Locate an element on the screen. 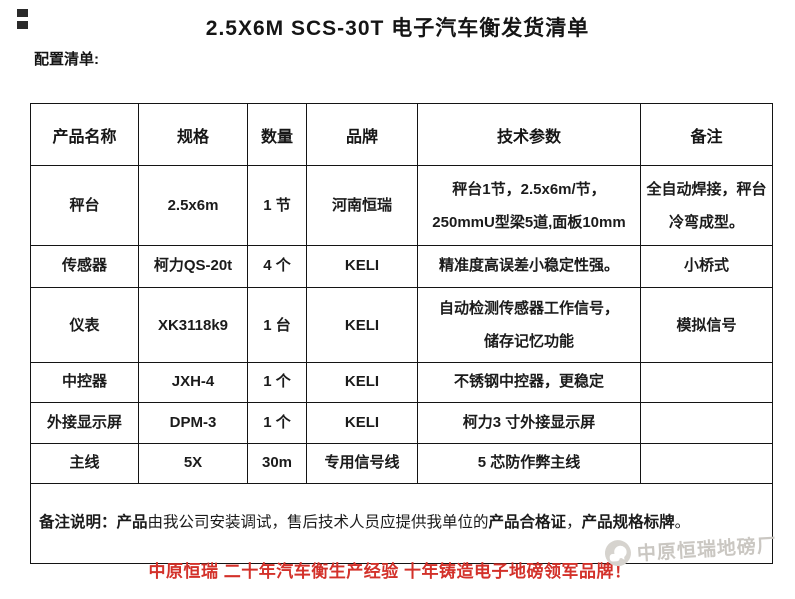 The width and height of the screenshot is (795, 599). cell-params: 5 芯防作弊主线 is located at coordinates (529, 463).